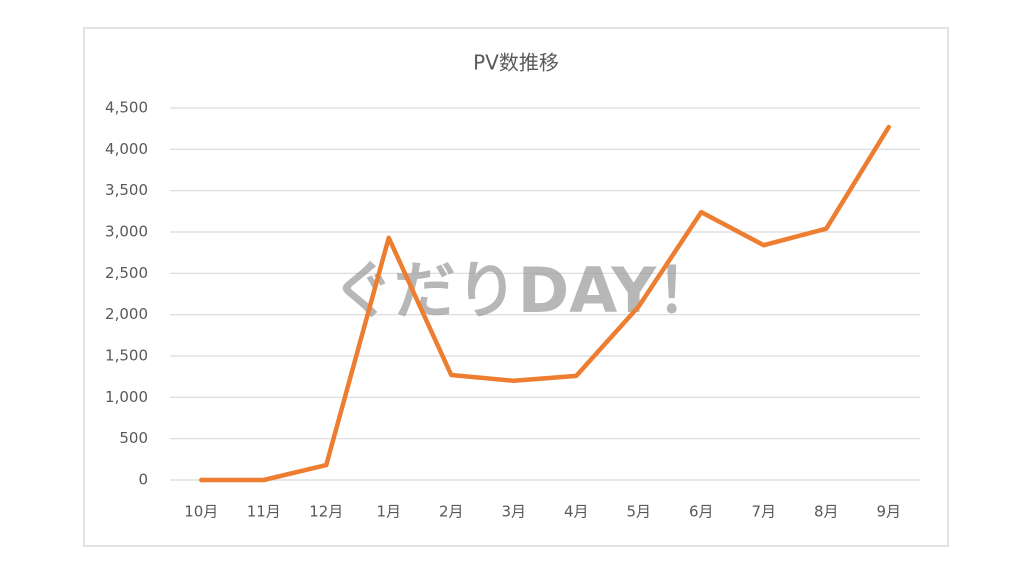 This screenshot has height=580, width=1024. I want to click on x-tick-label: 4月, so click(576, 512).